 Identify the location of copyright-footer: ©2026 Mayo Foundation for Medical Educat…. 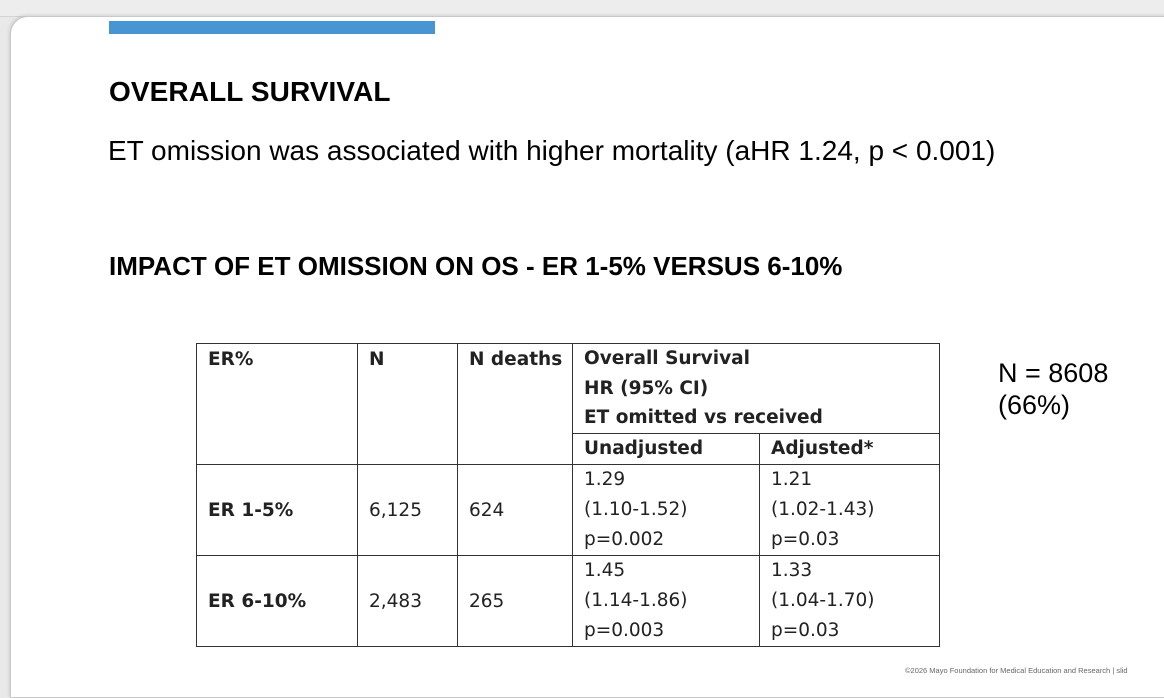
(1016, 670).